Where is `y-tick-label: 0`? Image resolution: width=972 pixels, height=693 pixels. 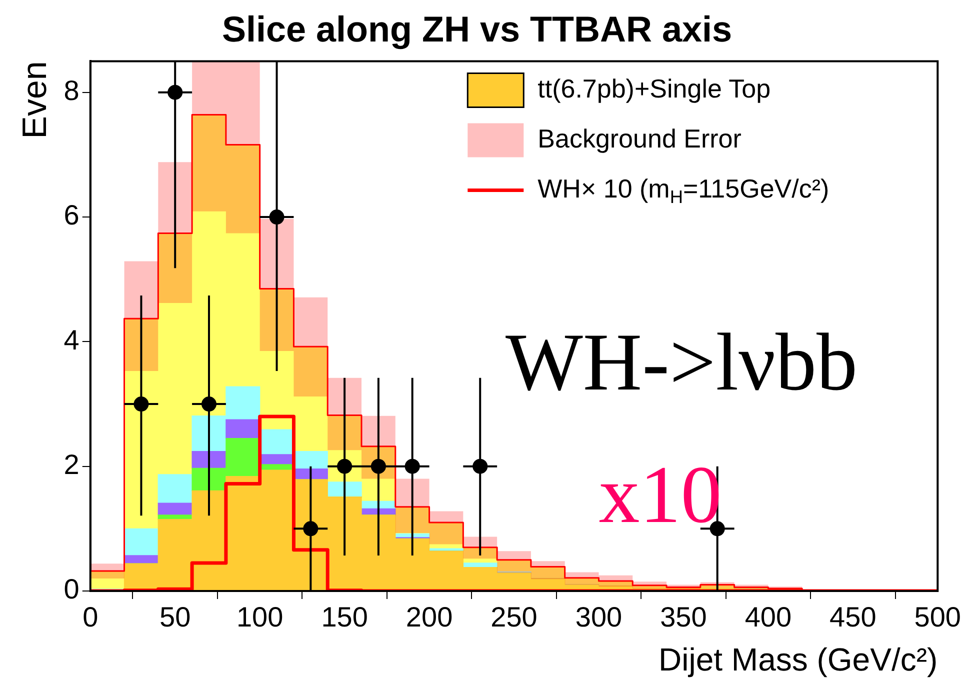
y-tick-label: 0 is located at coordinates (72, 589).